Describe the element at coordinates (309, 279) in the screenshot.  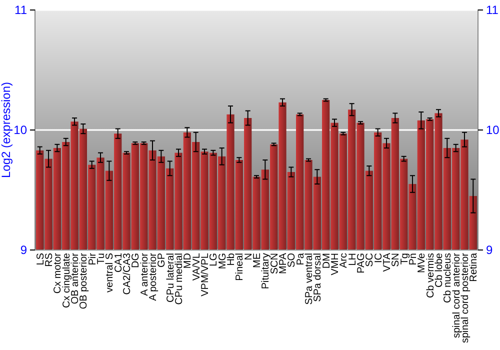
I see `x-tick-label: SPa ventral` at that location.